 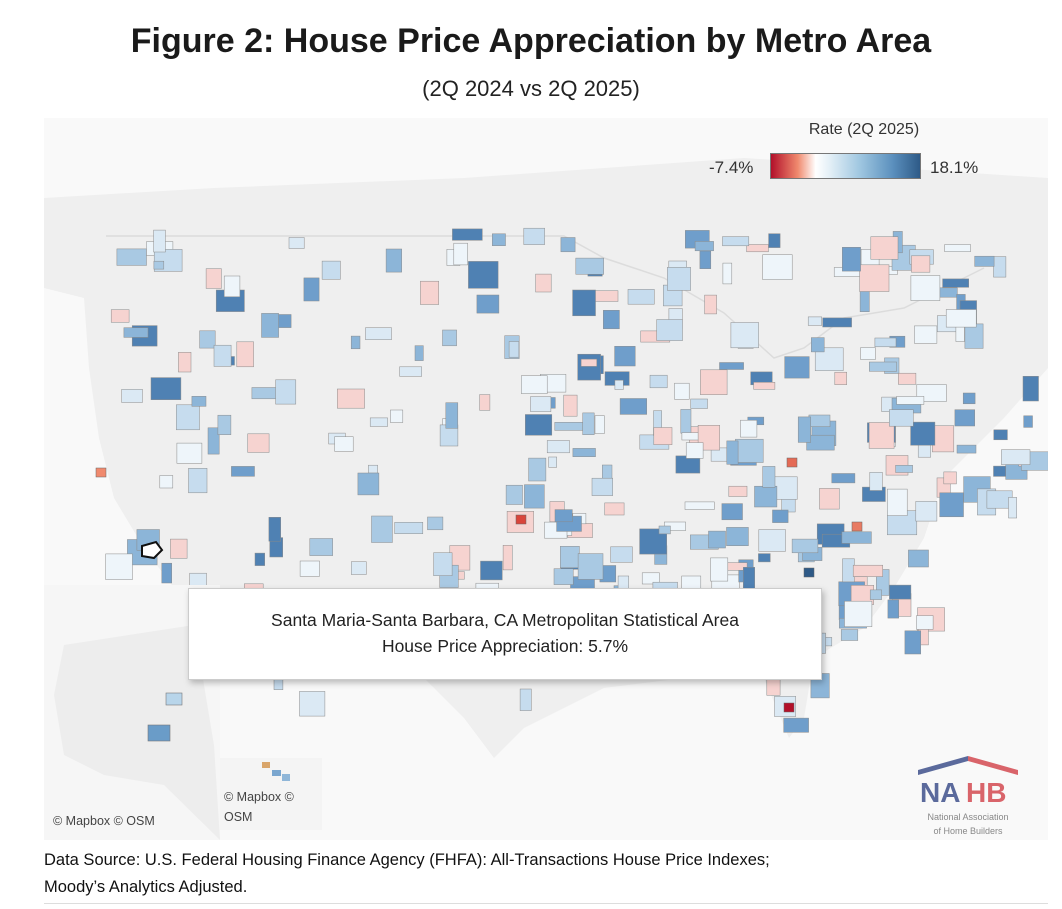 I want to click on metro-anchorage, so click(x=159, y=733).